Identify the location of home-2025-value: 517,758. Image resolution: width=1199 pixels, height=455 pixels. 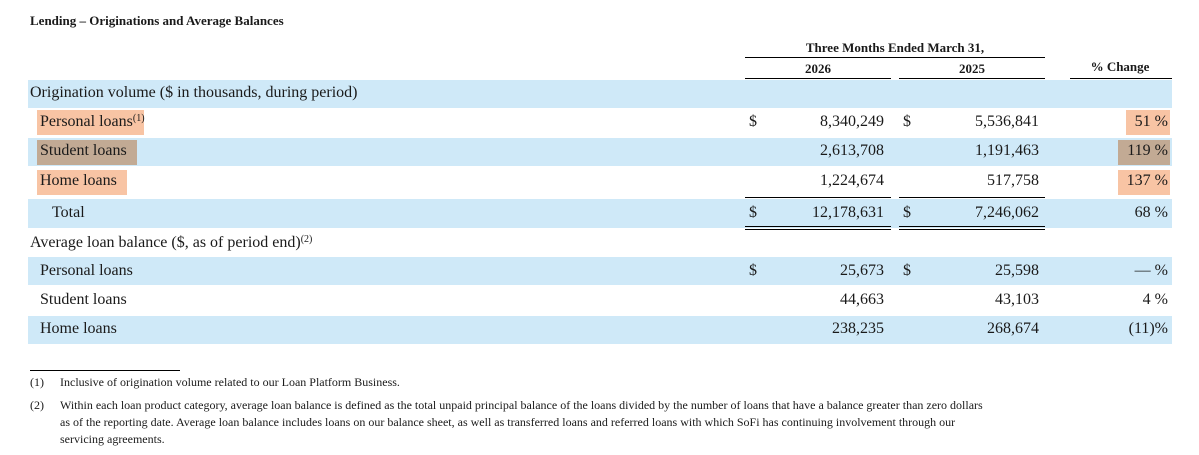
(1013, 180).